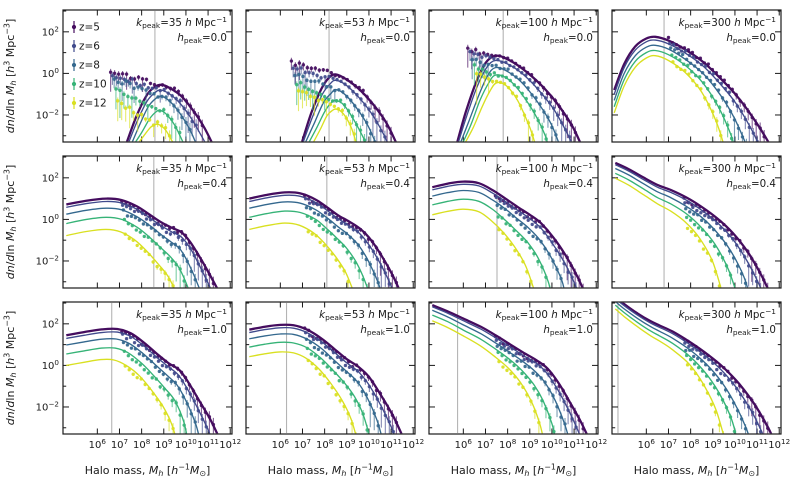  I want to click on legend-label: z=12, so click(93, 104).